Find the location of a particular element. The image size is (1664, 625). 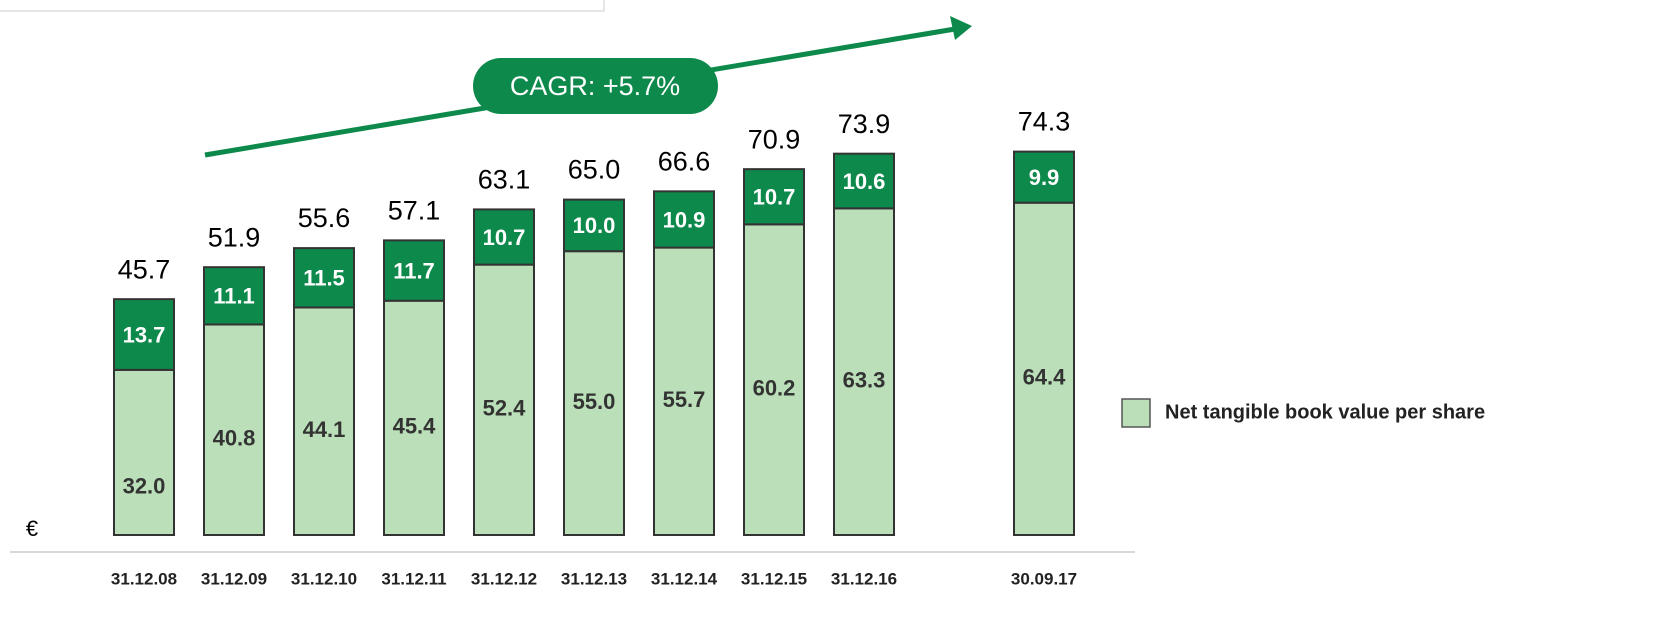

segment-label: 45.4 is located at coordinates (415, 426).